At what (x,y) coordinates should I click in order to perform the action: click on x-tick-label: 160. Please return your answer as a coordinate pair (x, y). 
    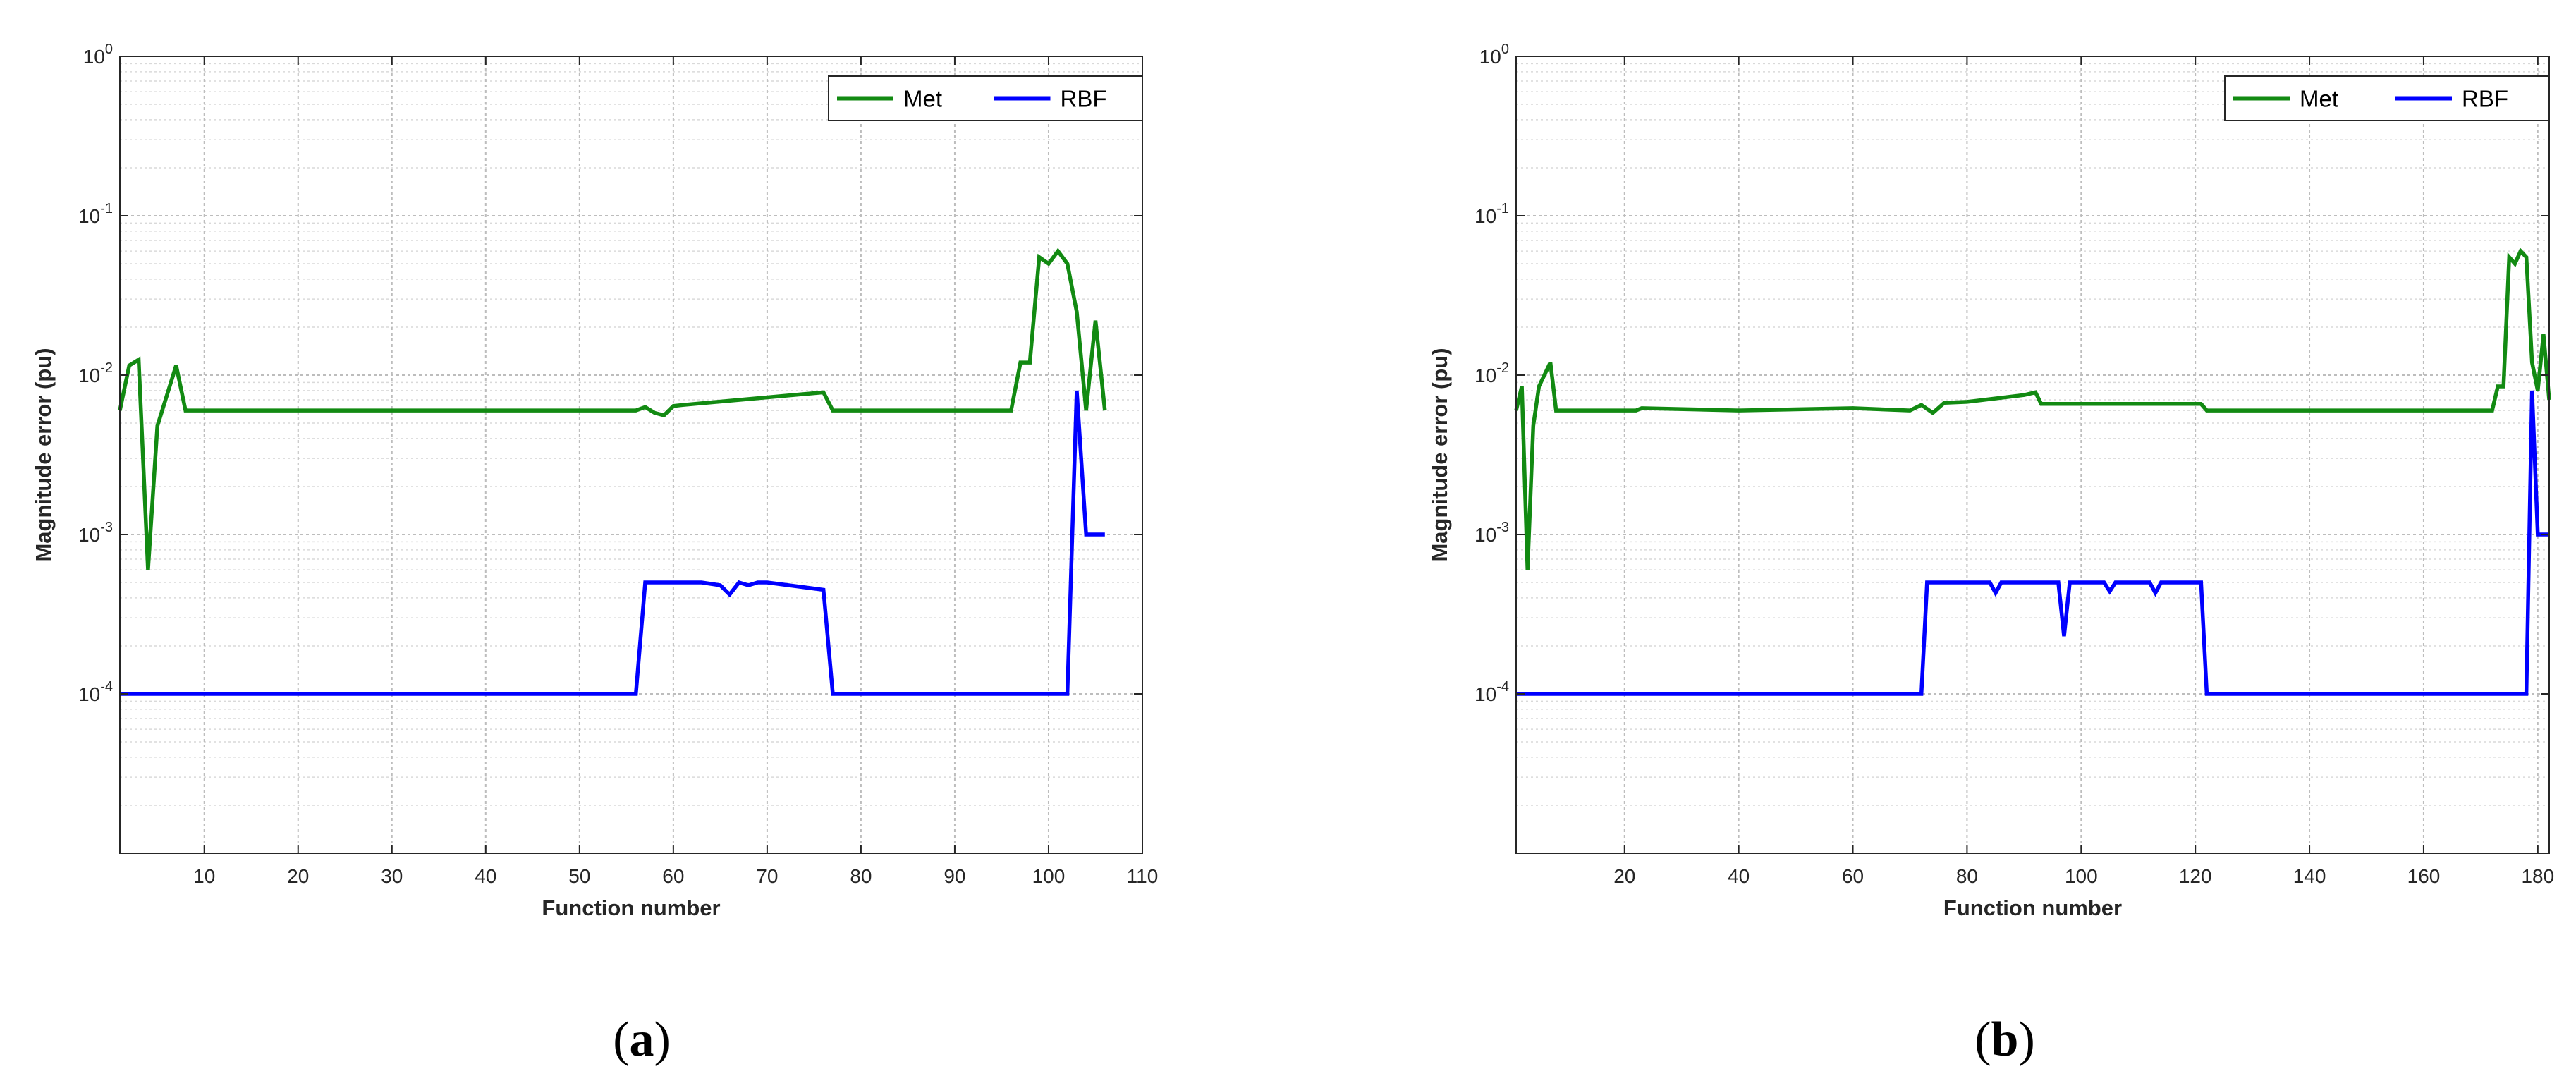
    Looking at the image, I should click on (2424, 876).